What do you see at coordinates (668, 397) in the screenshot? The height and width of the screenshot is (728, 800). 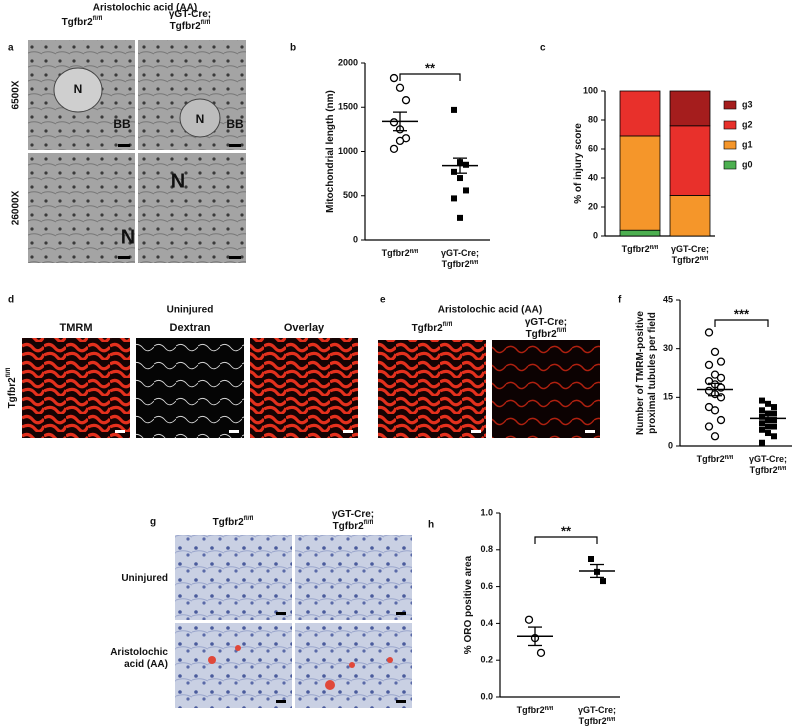 I see `y-tick-label: 15` at bounding box center [668, 397].